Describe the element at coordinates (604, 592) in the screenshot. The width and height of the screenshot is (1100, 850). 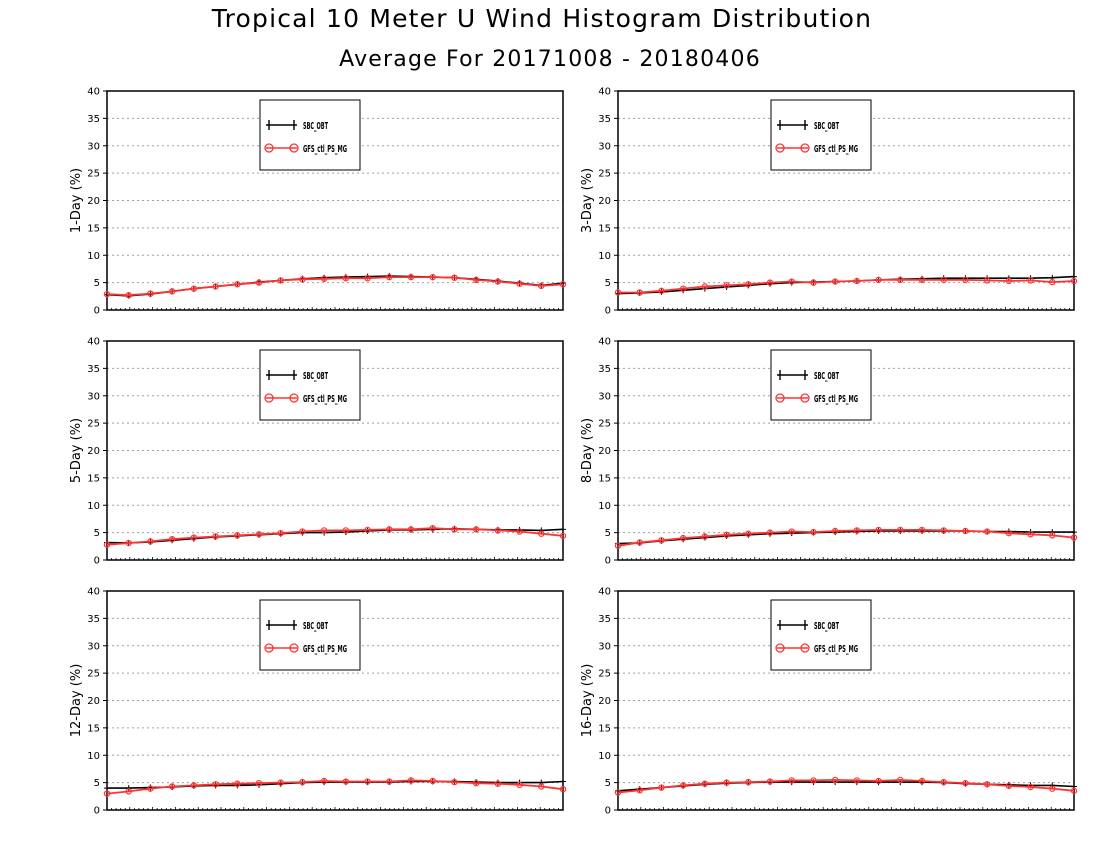
I see `y-tick-label: 40` at that location.